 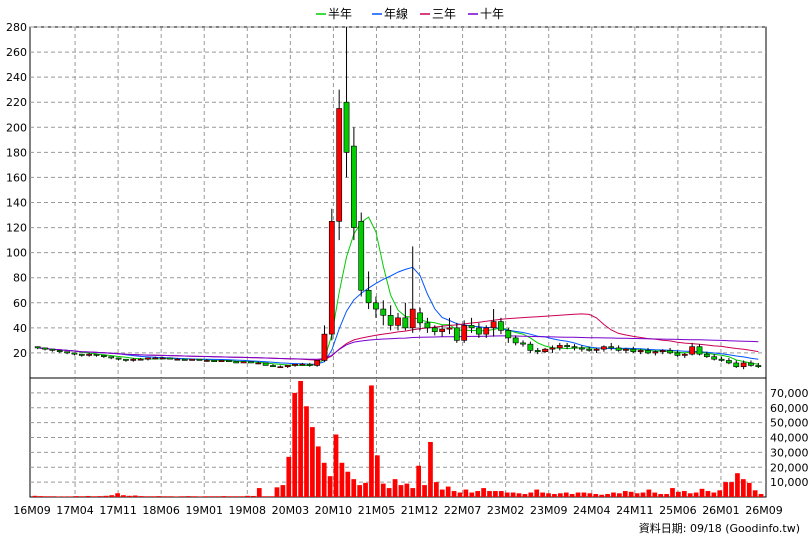 What do you see at coordinates (16, 127) in the screenshot?
I see `price-tick-label-9: 200` at bounding box center [16, 127].